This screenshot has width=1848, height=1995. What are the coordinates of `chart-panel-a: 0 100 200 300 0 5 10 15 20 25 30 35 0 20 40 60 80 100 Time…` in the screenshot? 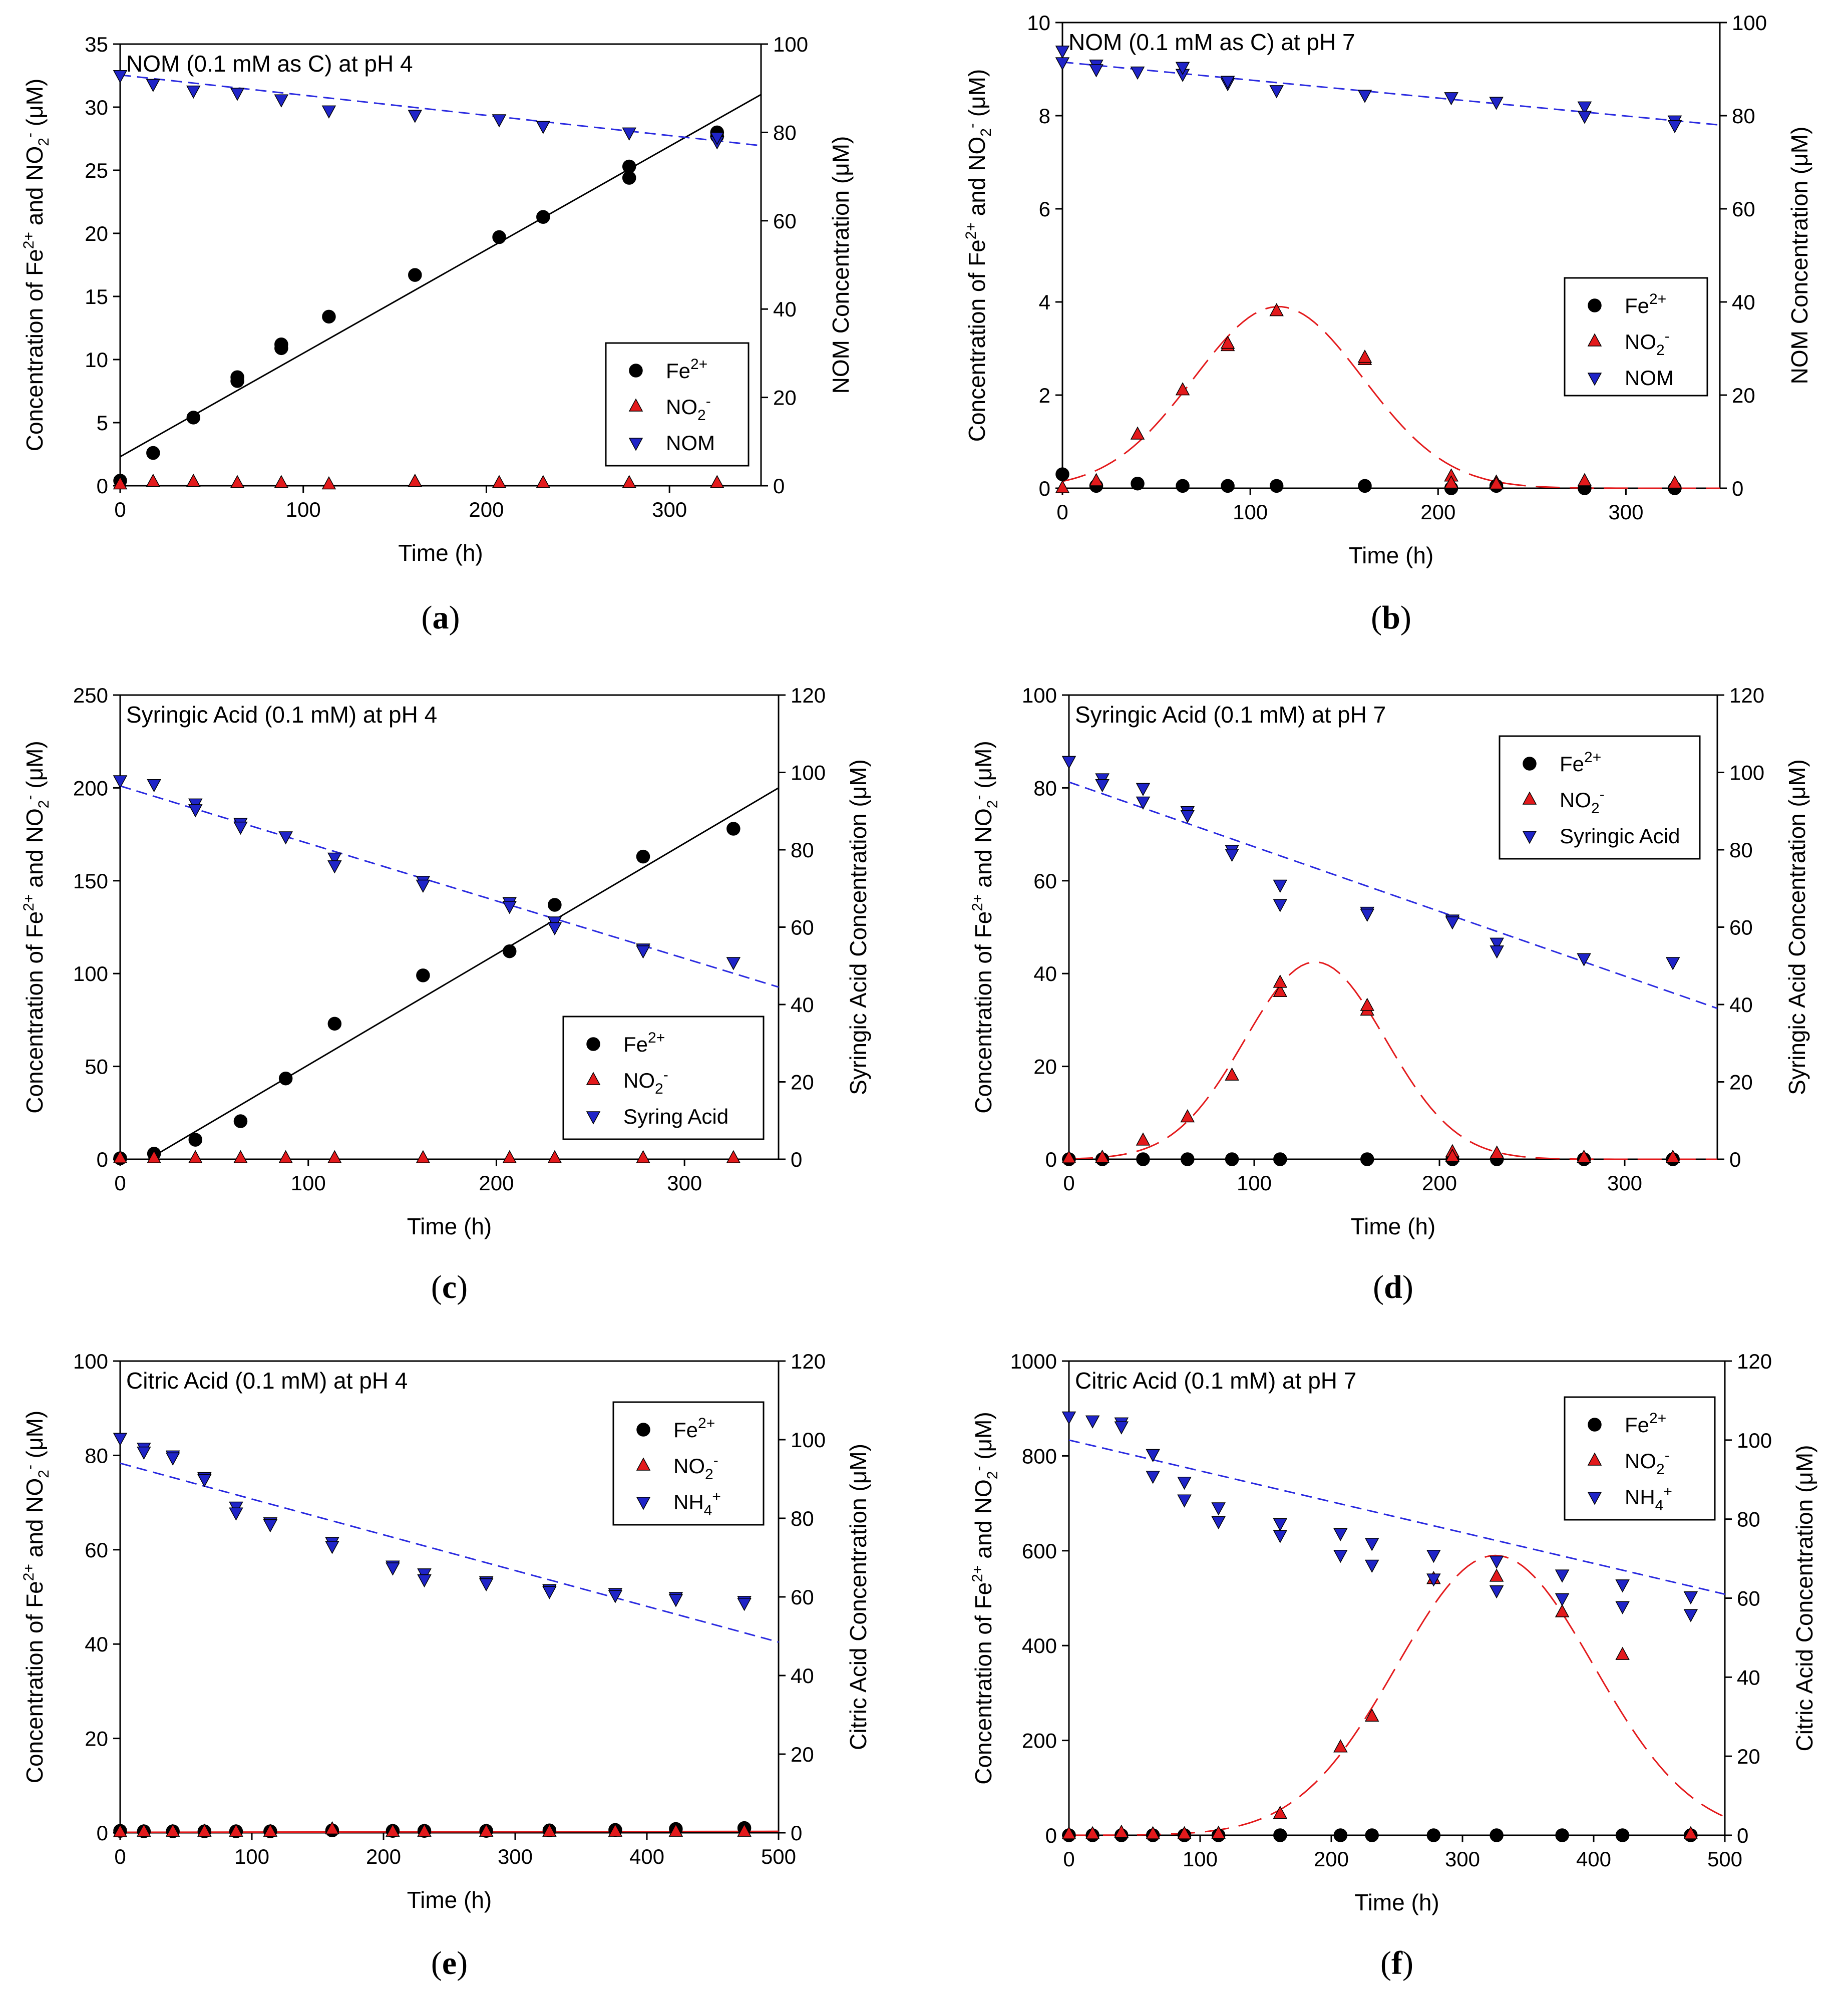 It's located at (437, 334).